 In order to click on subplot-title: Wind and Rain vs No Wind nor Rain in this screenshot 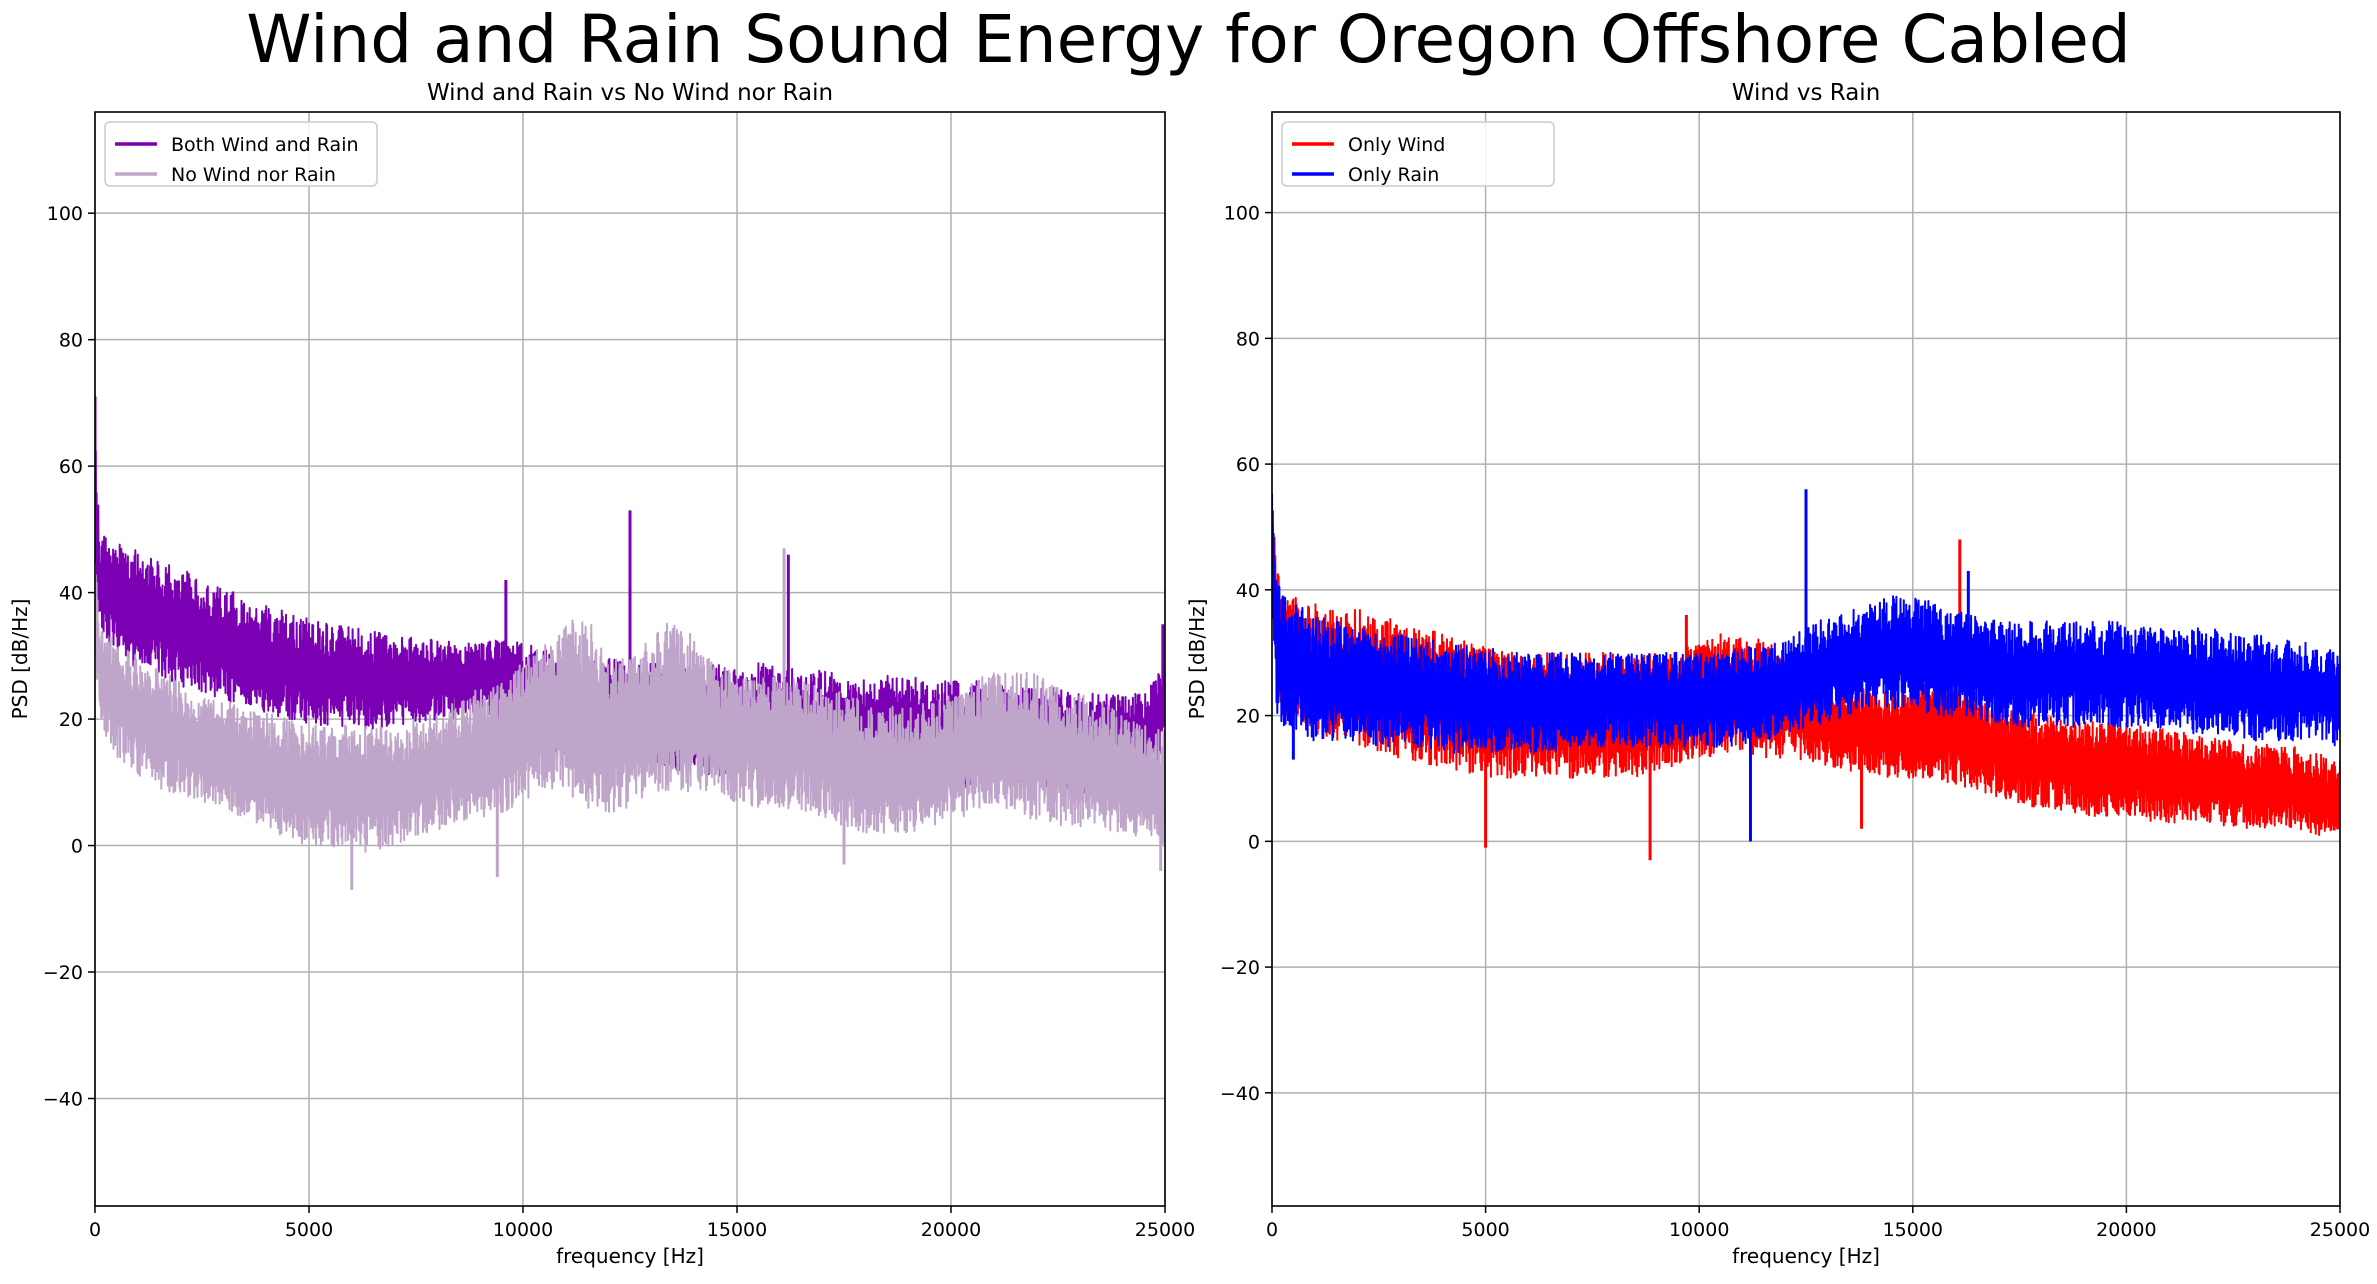, I will do `click(630, 93)`.